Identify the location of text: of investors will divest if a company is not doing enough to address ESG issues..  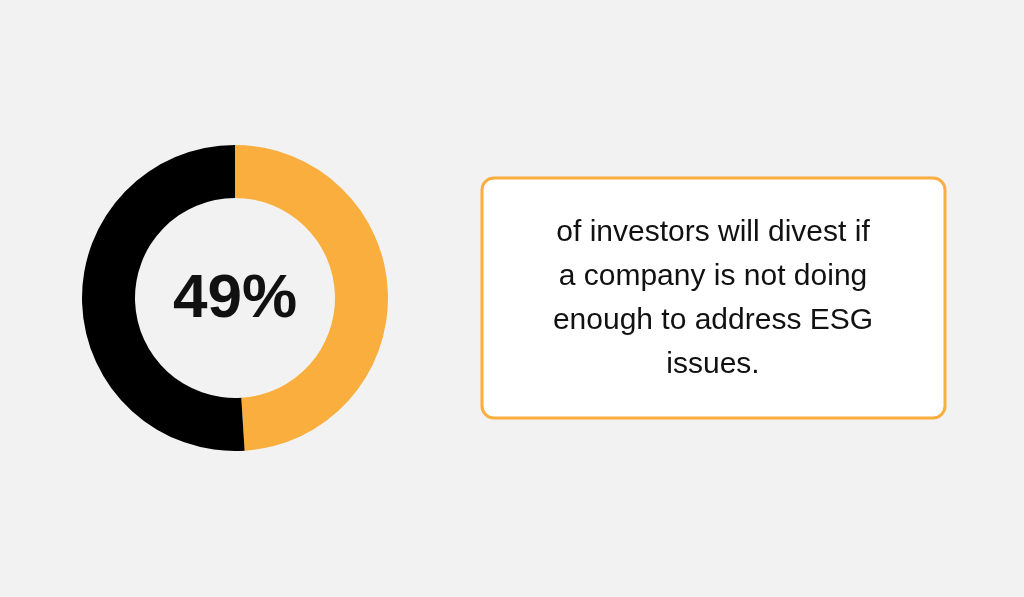
(713, 296).